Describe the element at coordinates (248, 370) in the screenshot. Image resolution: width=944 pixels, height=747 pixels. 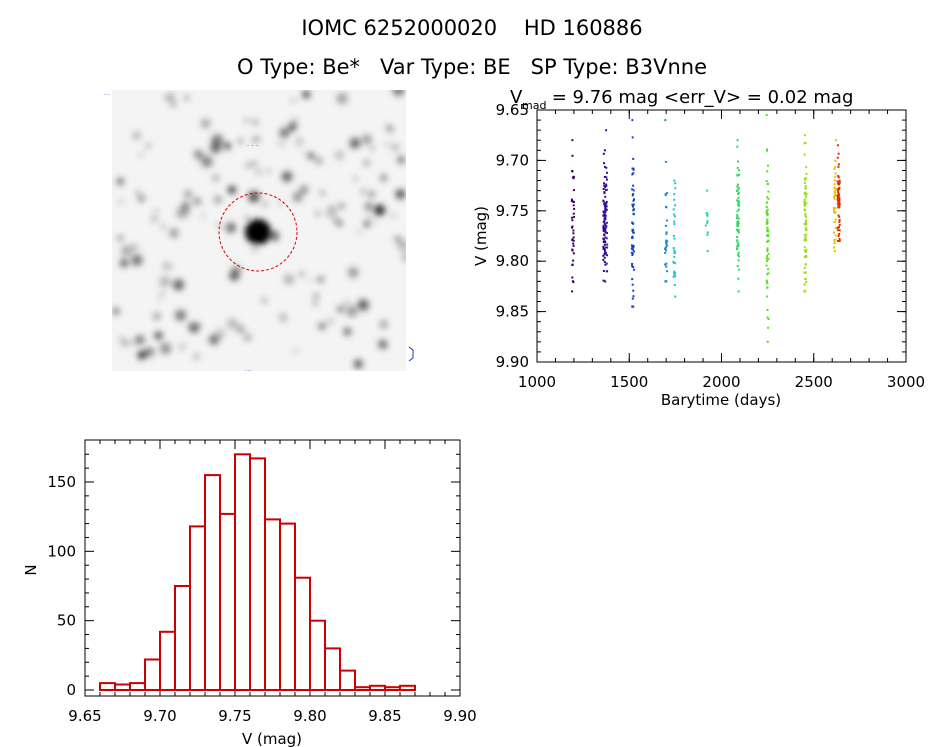
I see `sky-image-bottom-label: ·····` at that location.